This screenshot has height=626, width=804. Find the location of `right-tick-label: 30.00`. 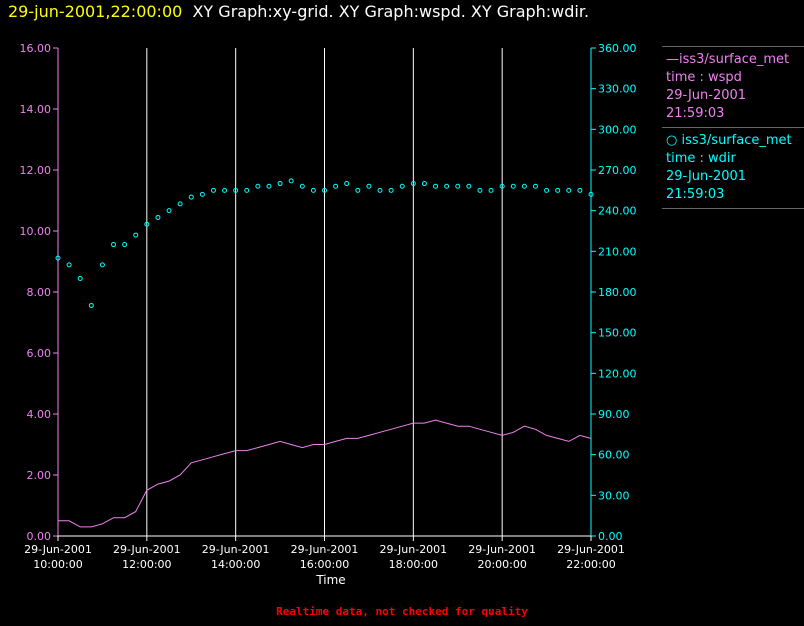

right-tick-label: 30.00 is located at coordinates (614, 495).